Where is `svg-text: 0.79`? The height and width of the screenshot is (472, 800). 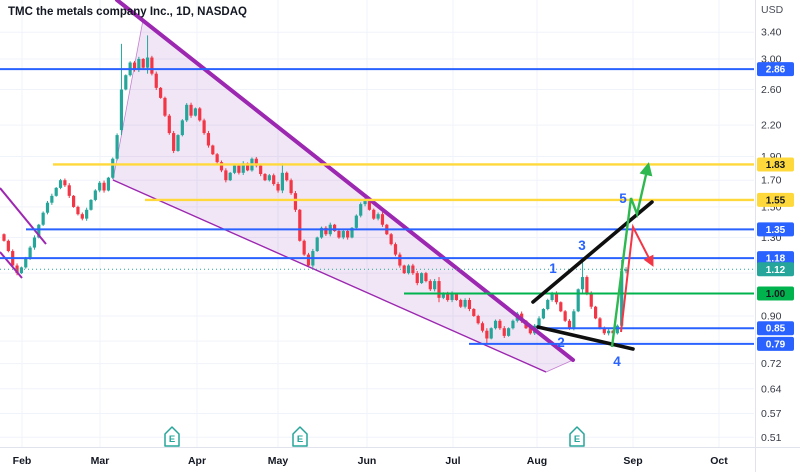 svg-text: 0.79 is located at coordinates (776, 344).